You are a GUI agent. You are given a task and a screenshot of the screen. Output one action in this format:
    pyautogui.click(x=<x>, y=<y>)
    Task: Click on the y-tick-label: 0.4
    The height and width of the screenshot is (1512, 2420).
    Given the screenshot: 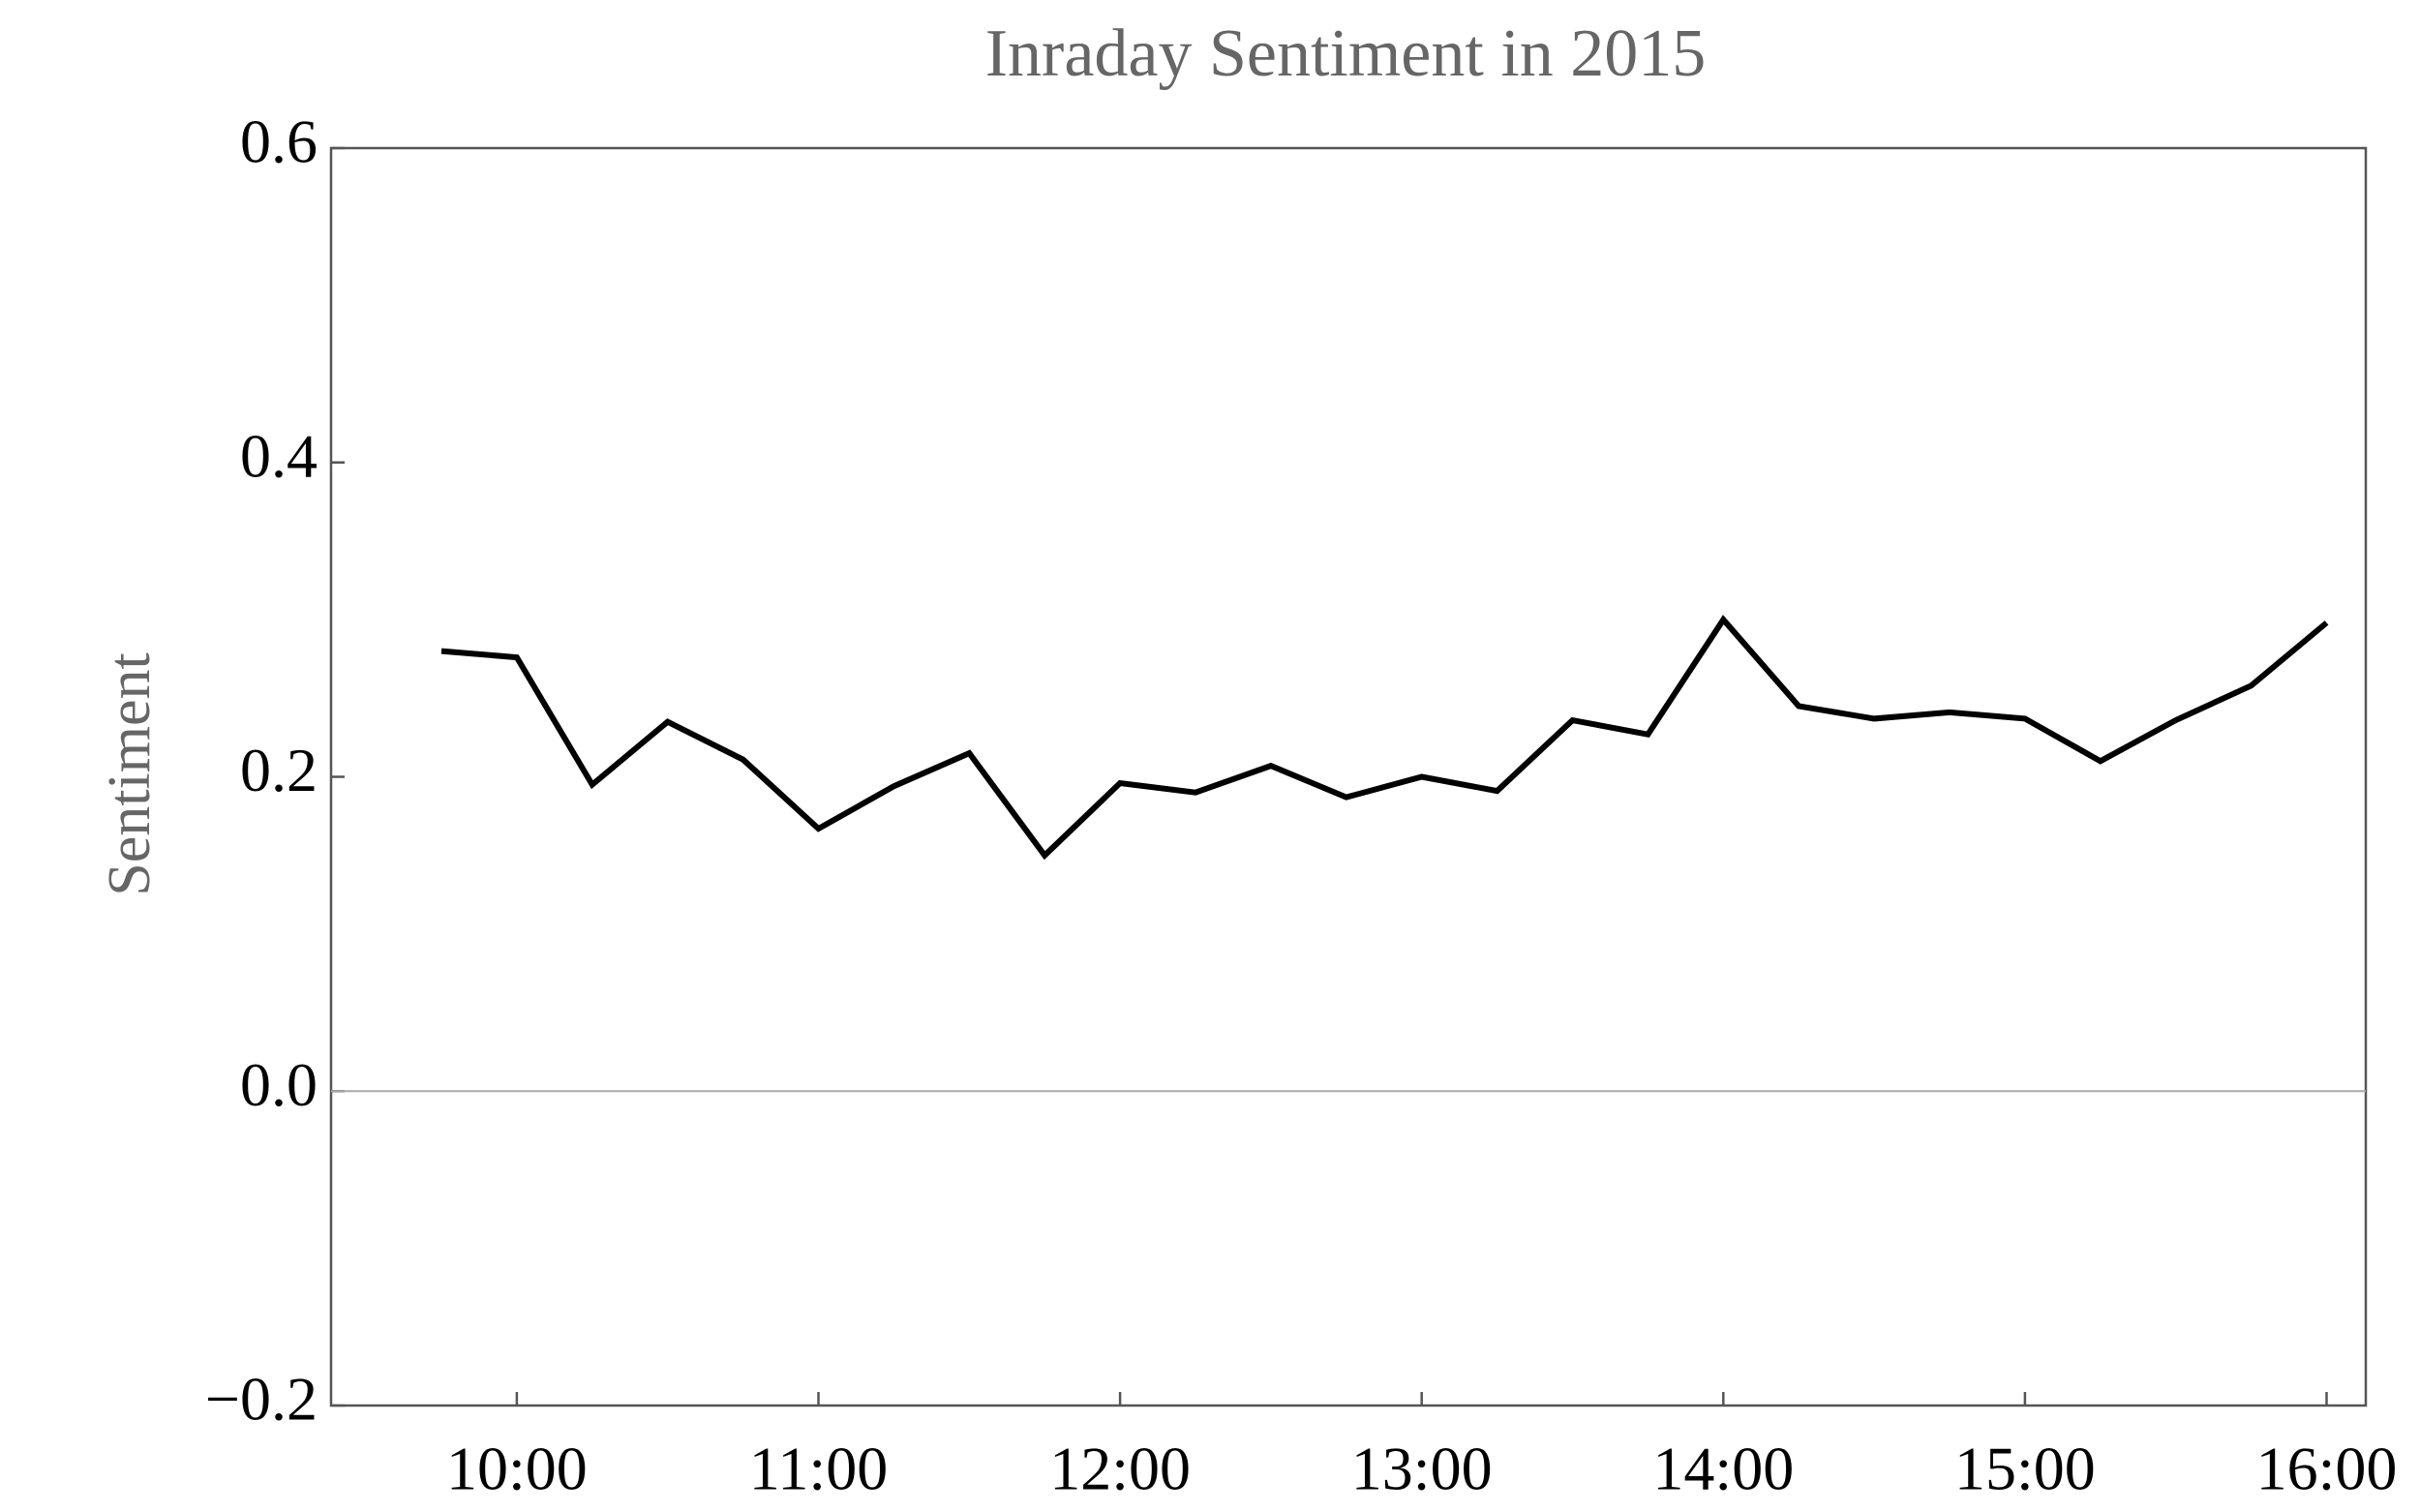 What is the action you would take?
    pyautogui.click(x=279, y=455)
    